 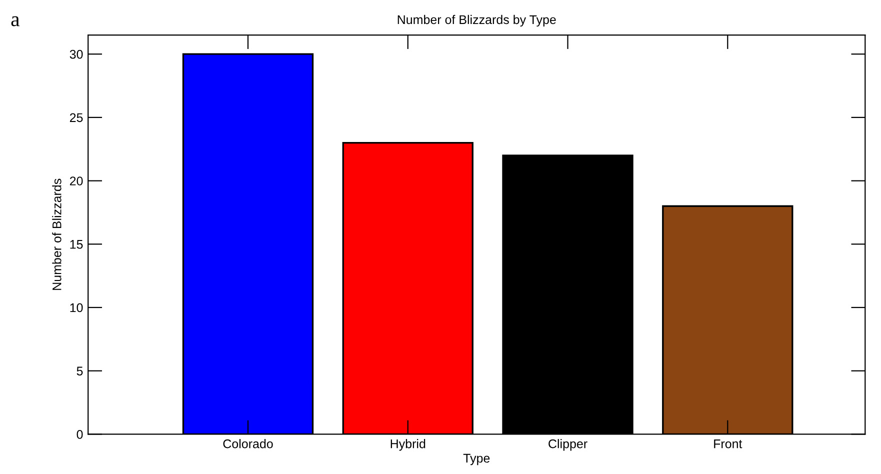 What do you see at coordinates (76, 117) in the screenshot?
I see `y-tick-label: 25` at bounding box center [76, 117].